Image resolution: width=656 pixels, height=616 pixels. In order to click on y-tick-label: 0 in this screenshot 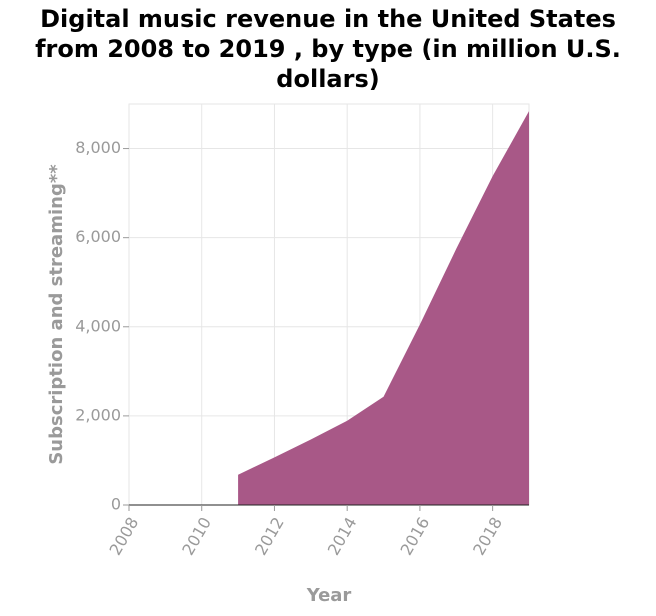, I will do `click(116, 504)`.